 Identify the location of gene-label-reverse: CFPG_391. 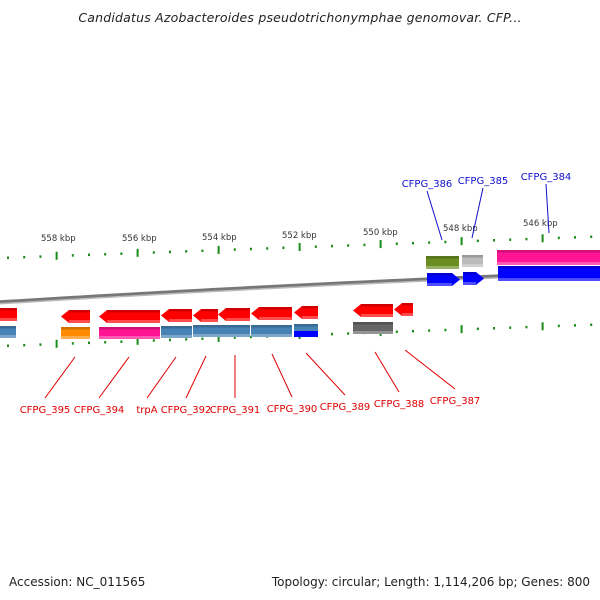
(235, 410).